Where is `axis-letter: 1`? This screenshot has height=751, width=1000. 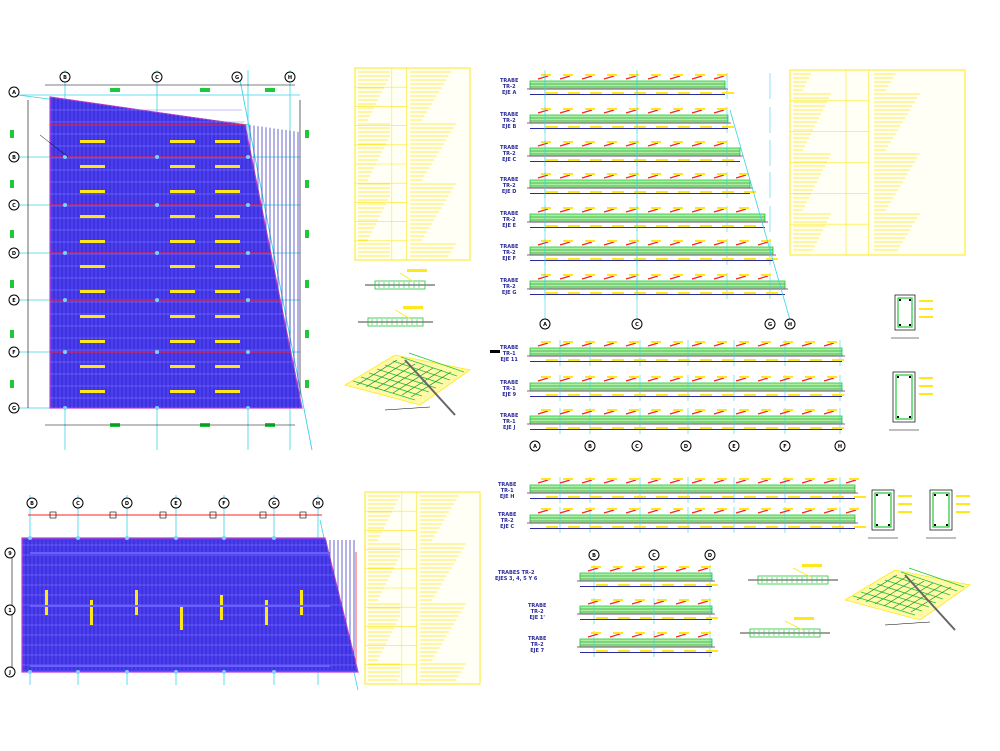
axis-letter: 1 is located at coordinates (10, 611).